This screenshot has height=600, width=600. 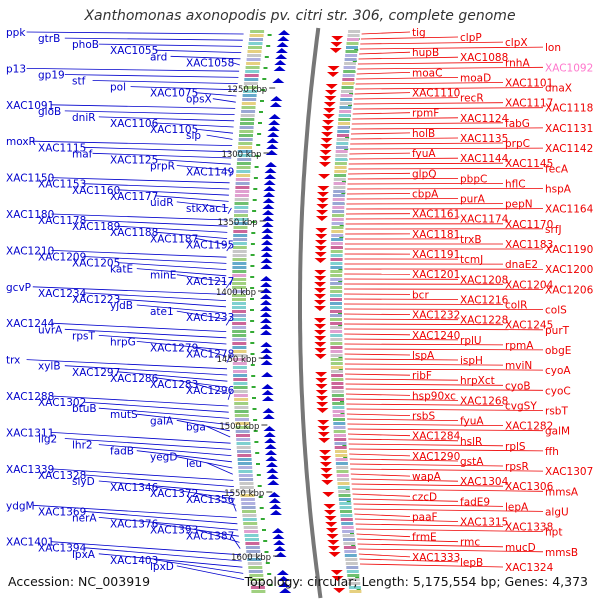 What do you see at coordinates (84, 518) in the screenshot?
I see `gene-label-reverse: nerA` at bounding box center [84, 518].